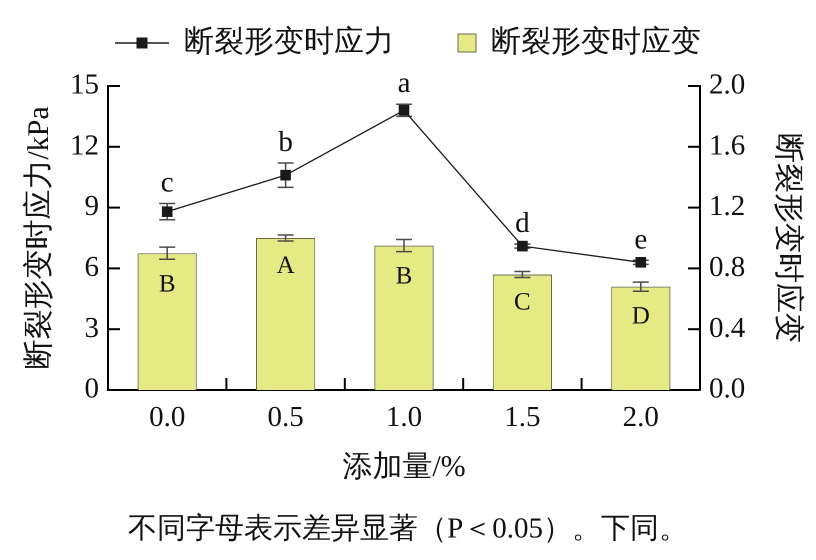  What do you see at coordinates (727, 328) in the screenshot?
I see `y2-tick-label: 0.4` at bounding box center [727, 328].